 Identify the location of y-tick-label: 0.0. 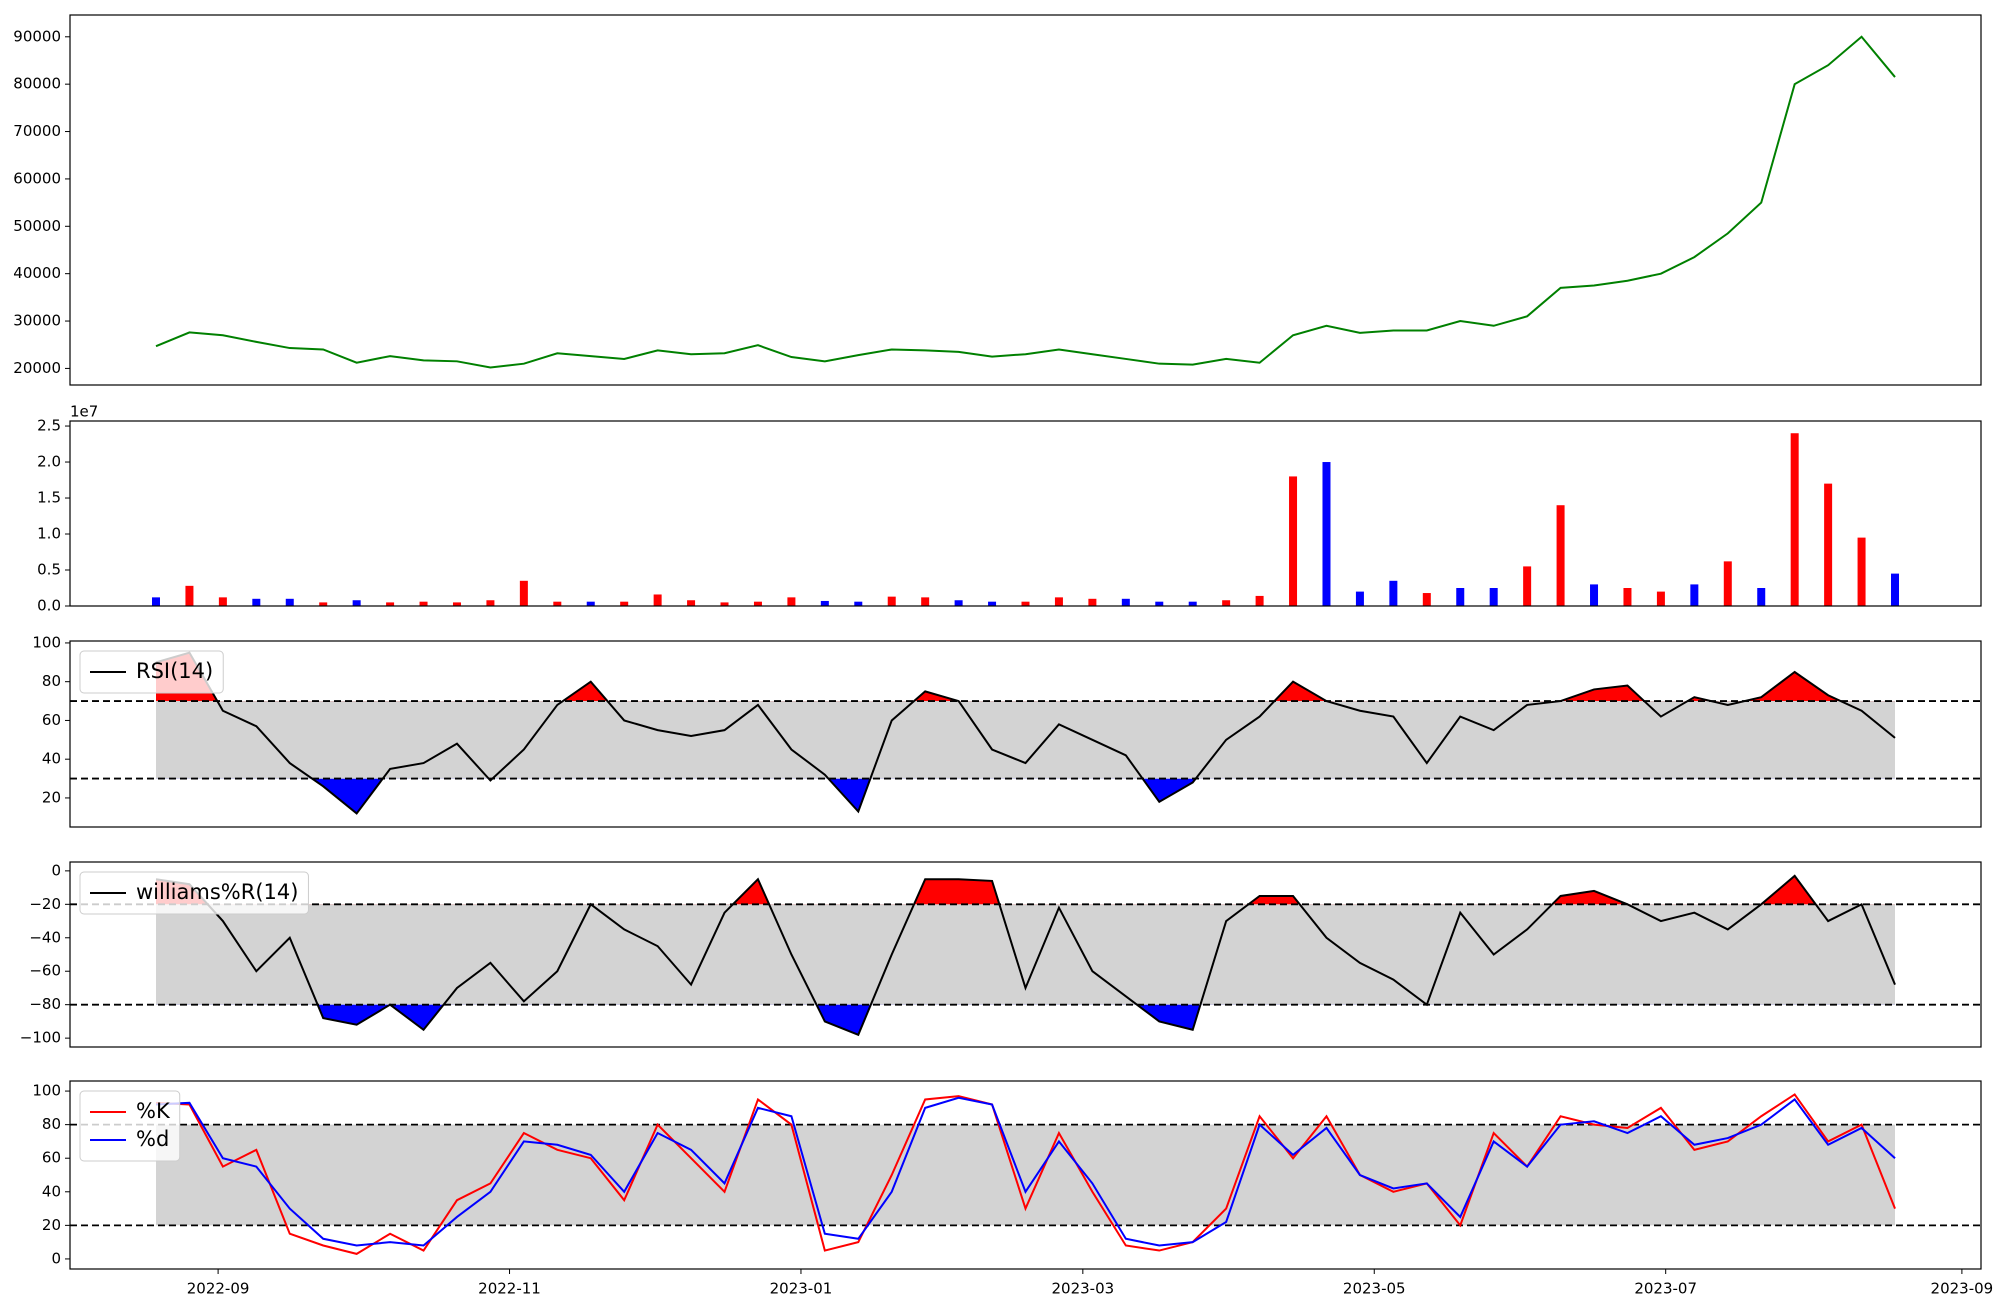
(49, 606).